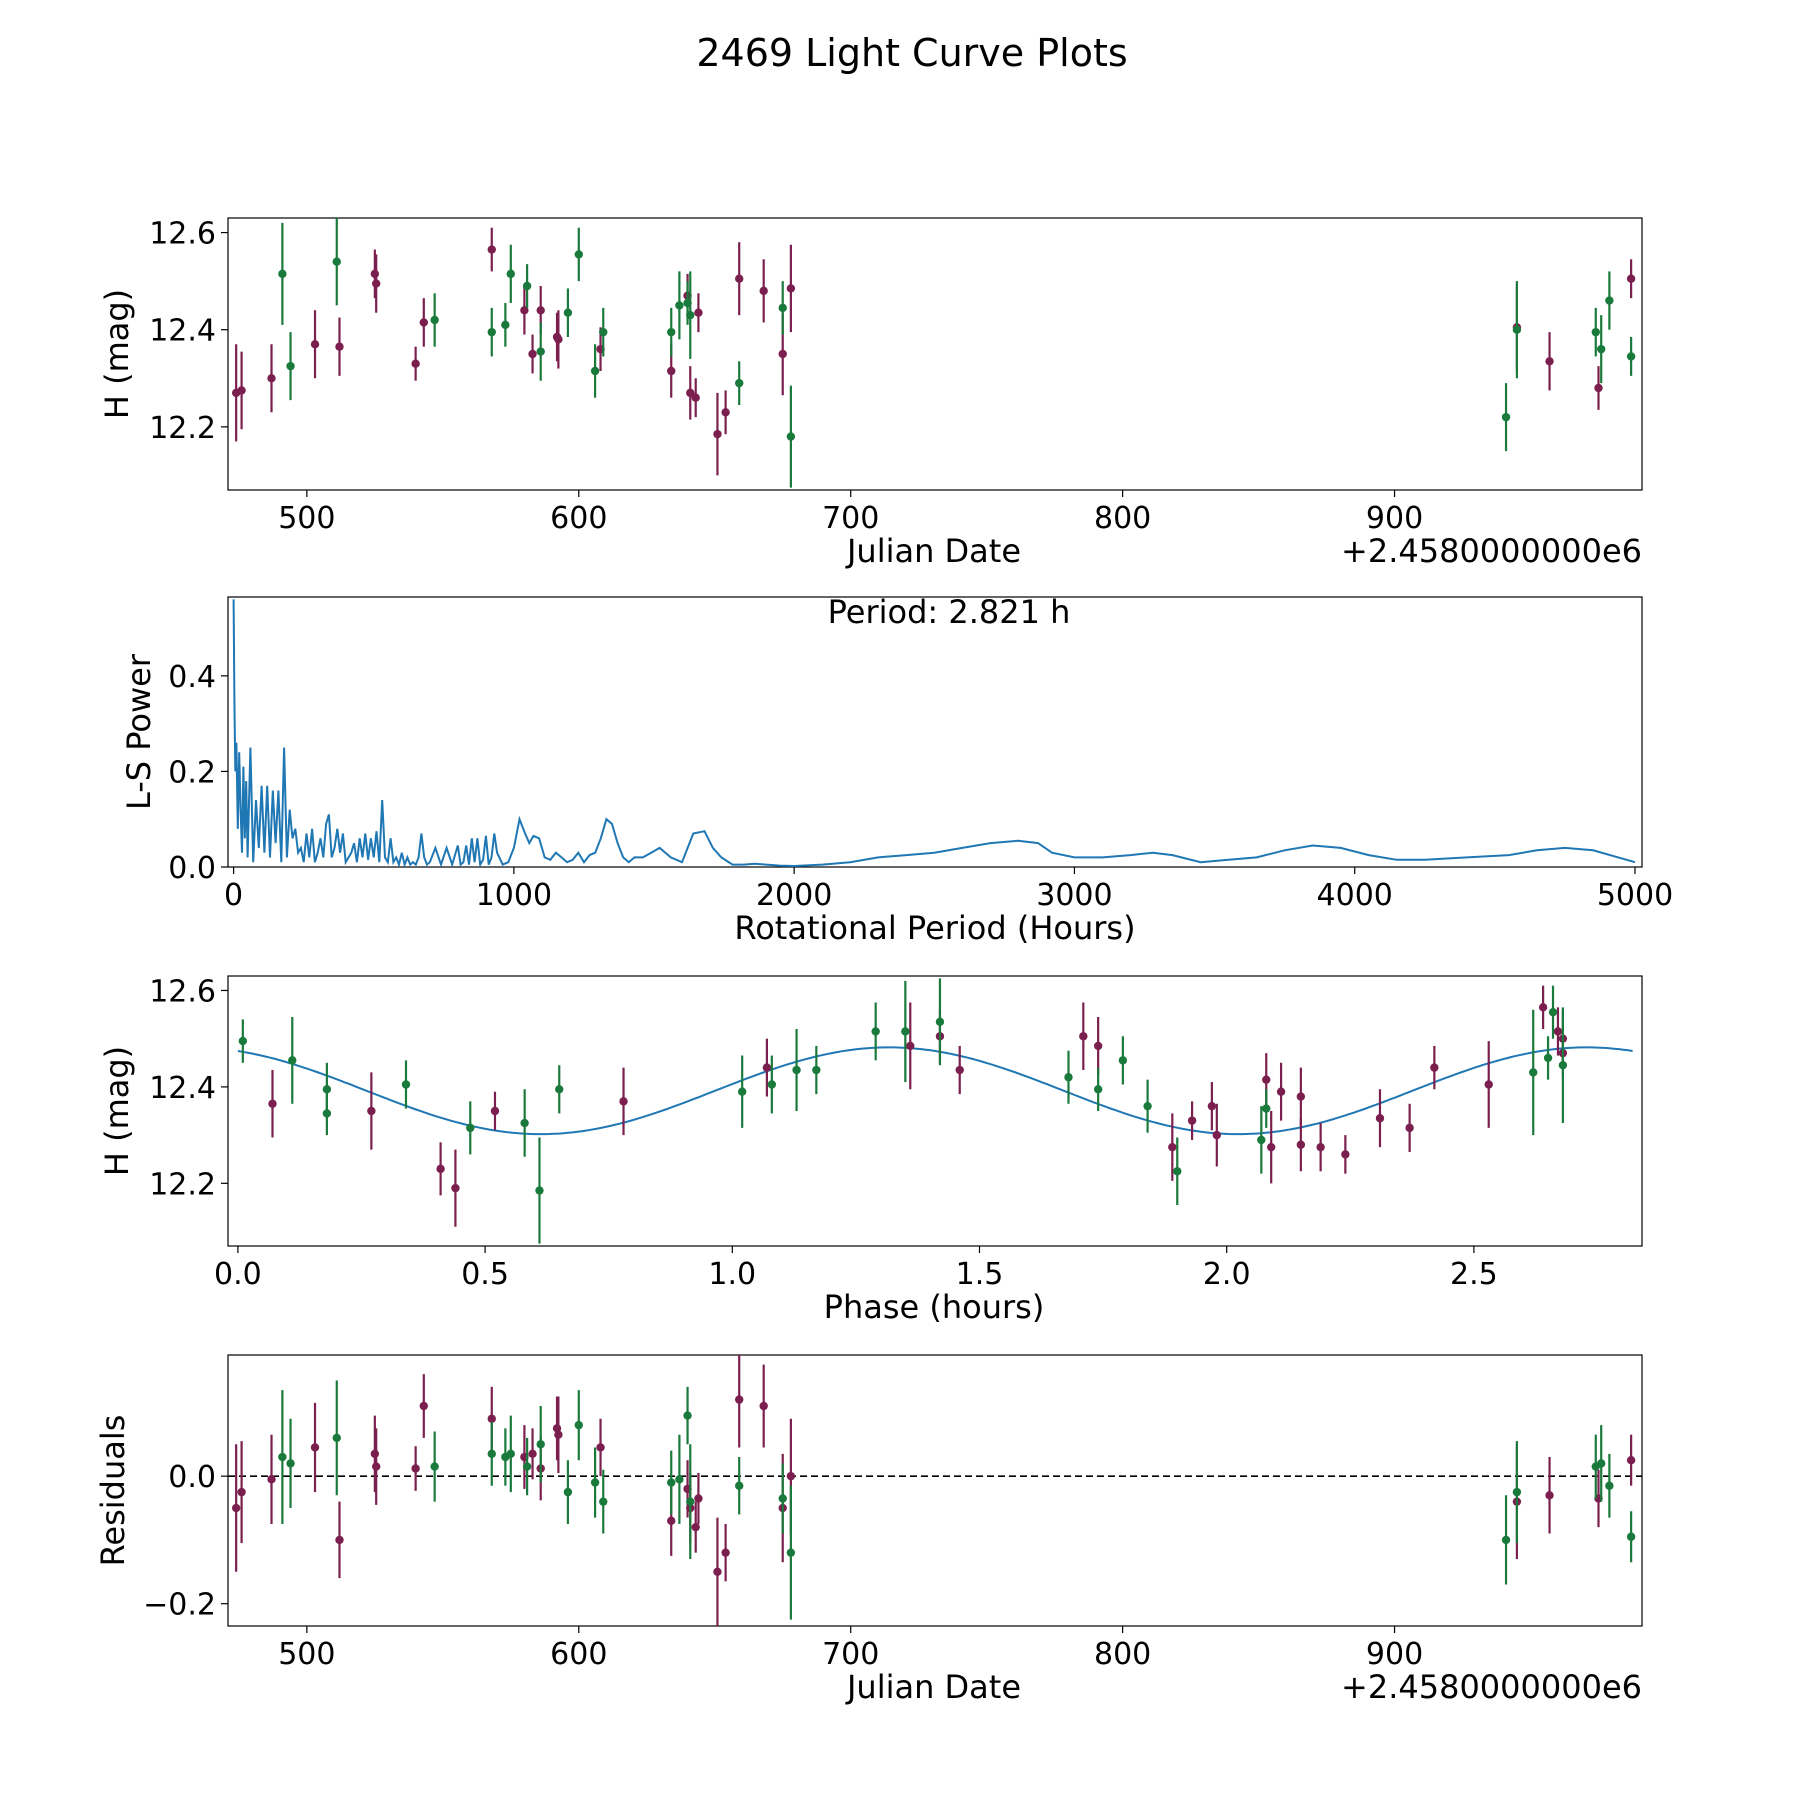 The width and height of the screenshot is (1800, 1805). Describe the element at coordinates (192, 677) in the screenshot. I see `y-tick-label: 0.4` at that location.